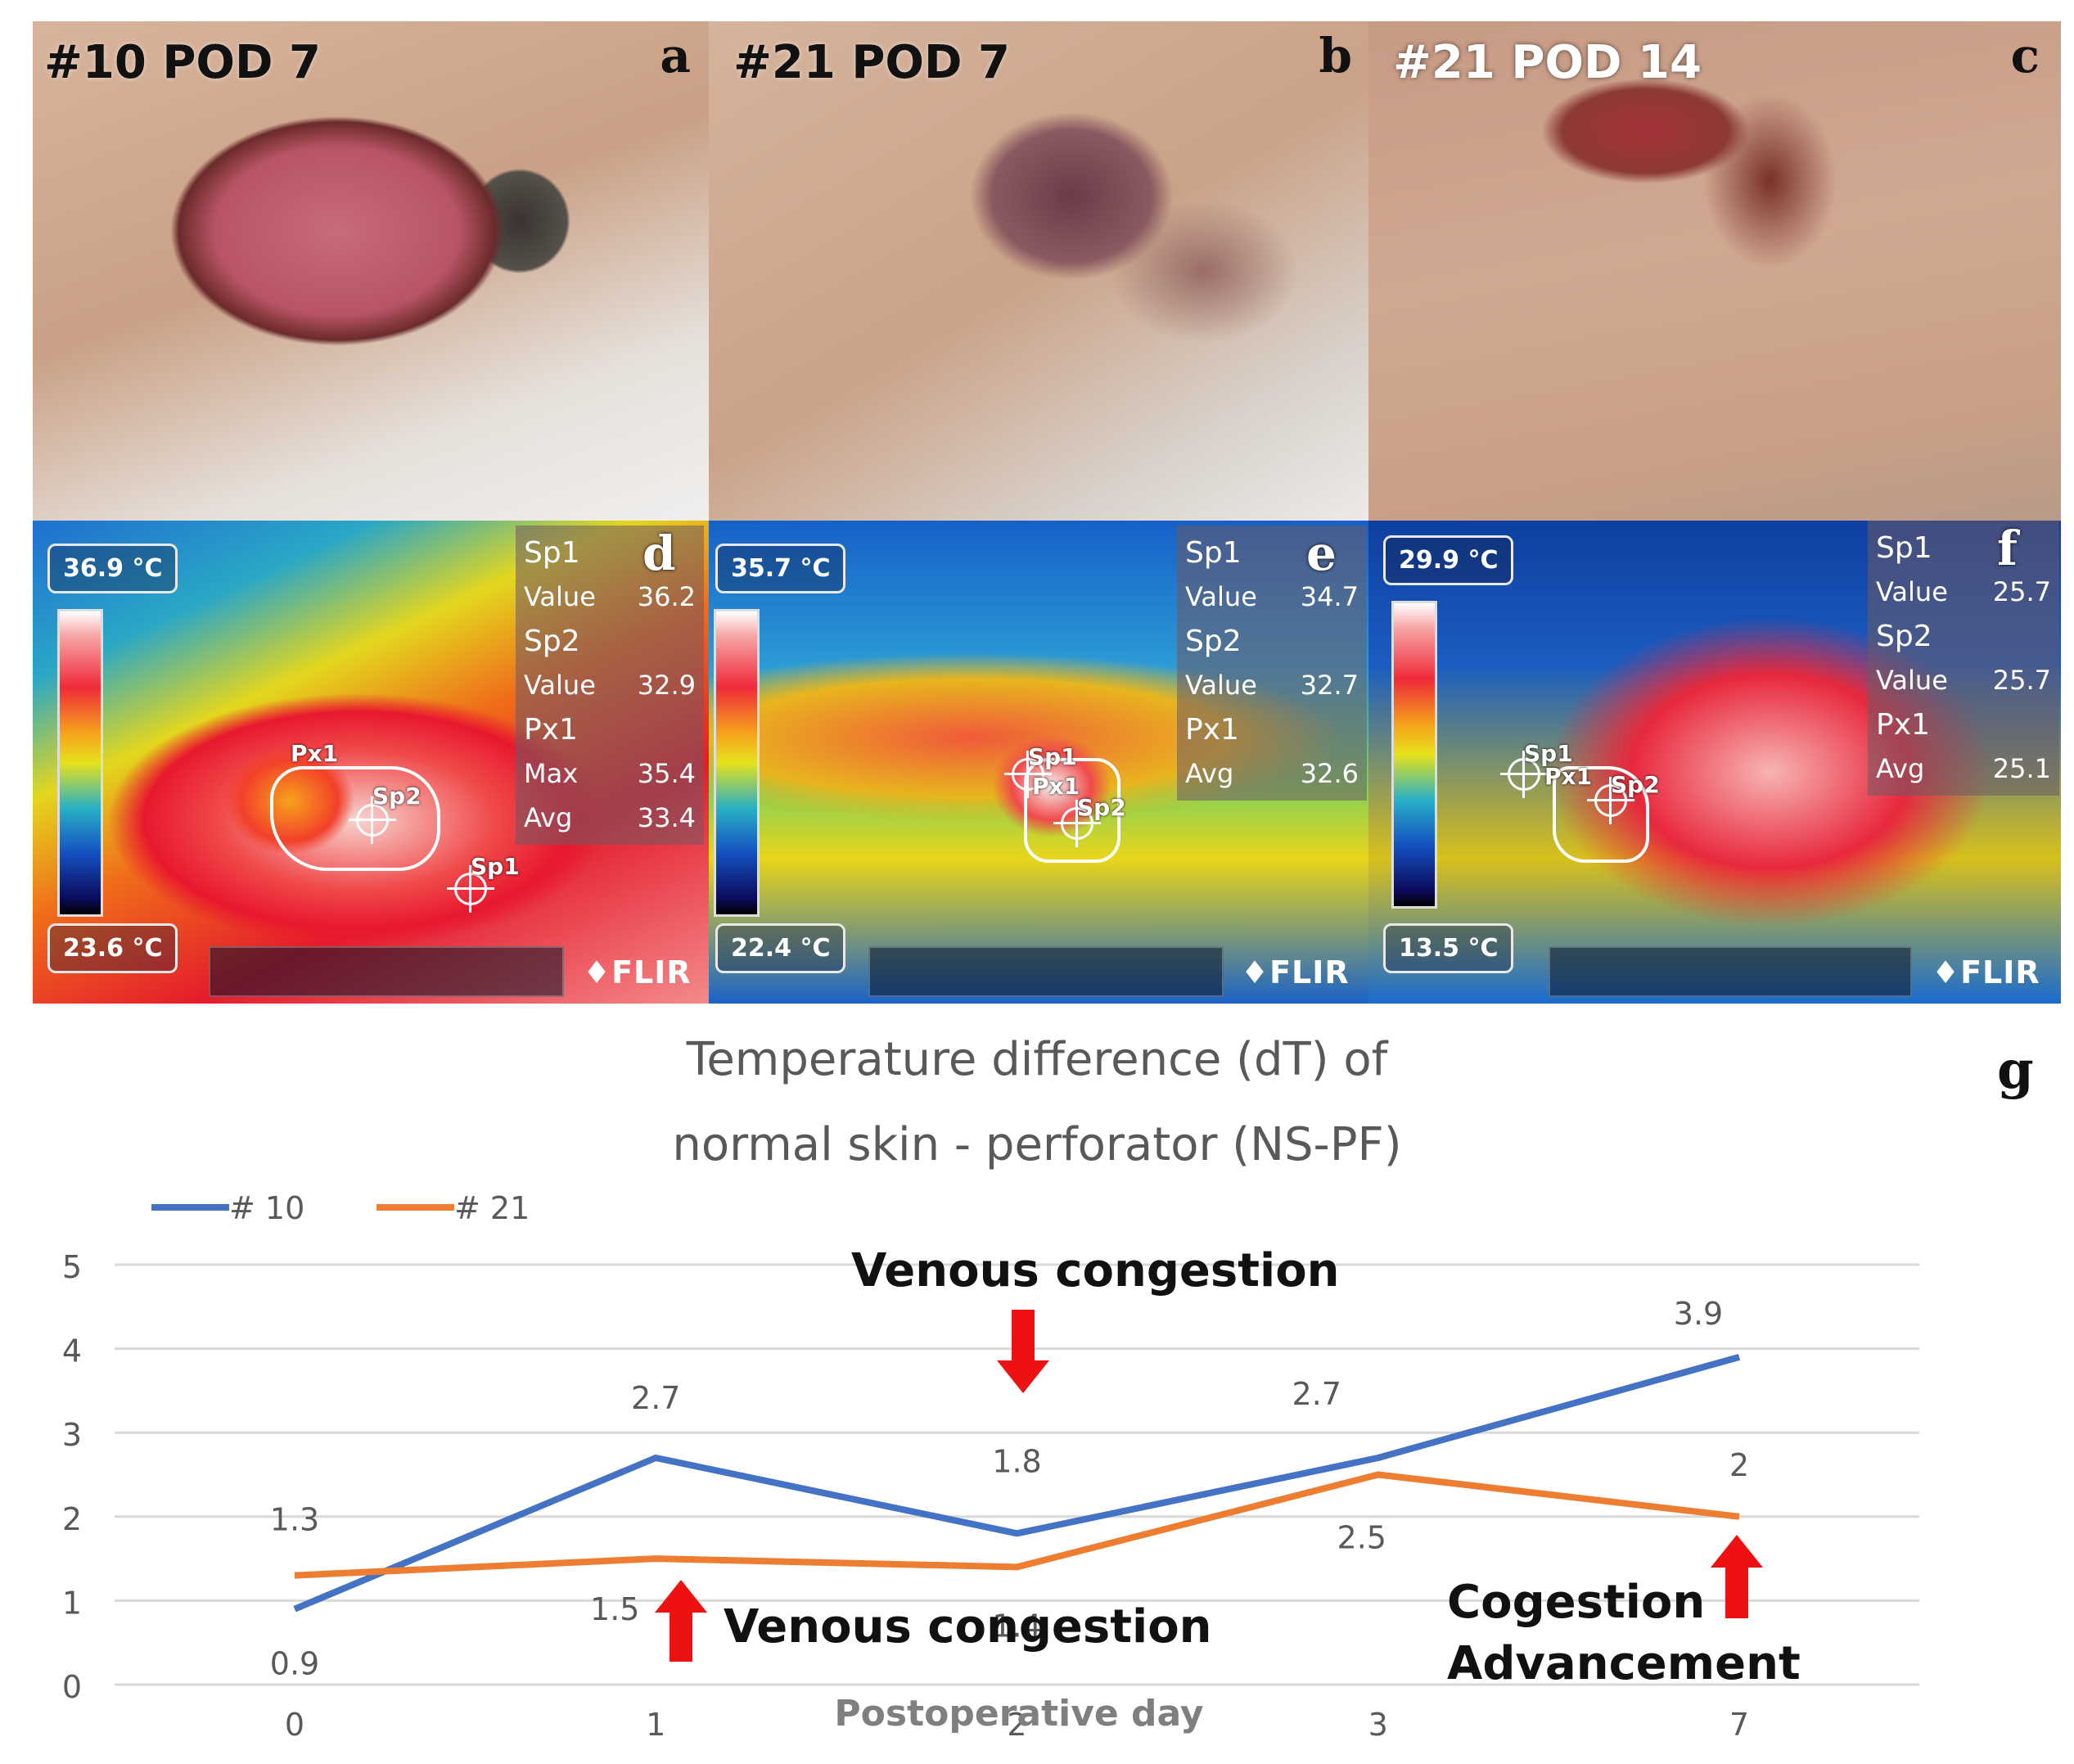 The width and height of the screenshot is (2074, 1764). What do you see at coordinates (1739, 1465) in the screenshot?
I see `data-label: 2` at bounding box center [1739, 1465].